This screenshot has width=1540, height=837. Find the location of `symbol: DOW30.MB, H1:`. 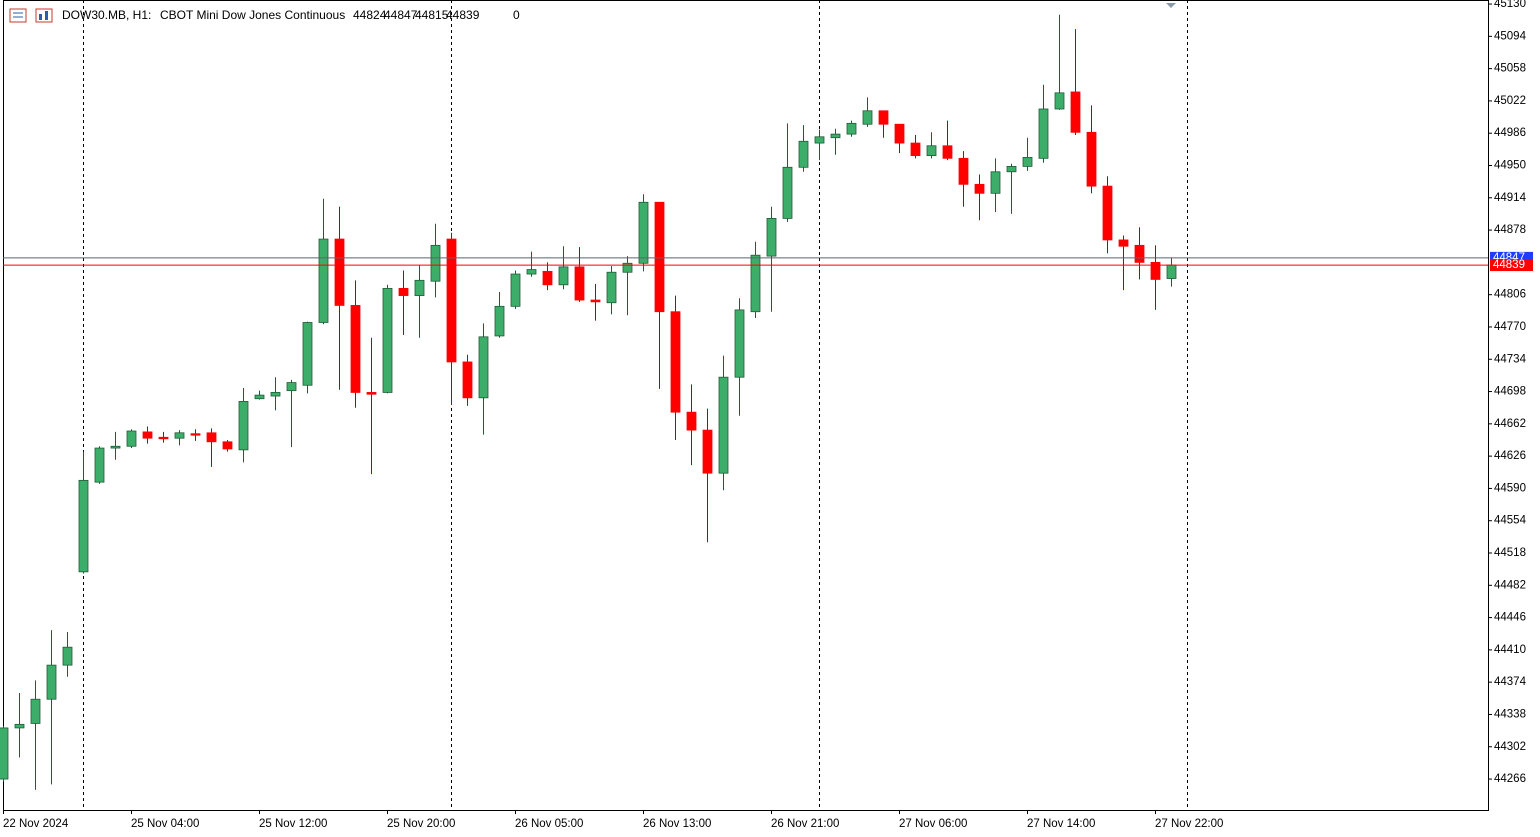

symbol: DOW30.MB, H1: is located at coordinates (106, 15).